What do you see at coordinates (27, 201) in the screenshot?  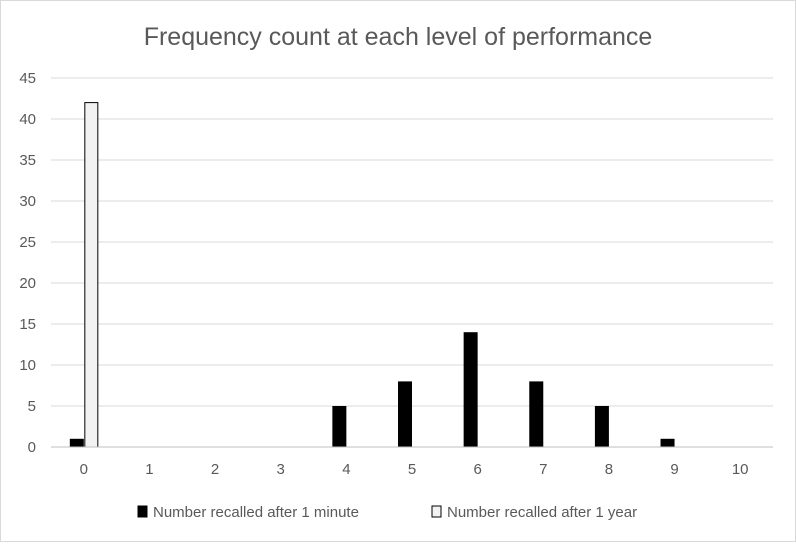 I see `y-tick-label-30: 30` at bounding box center [27, 201].